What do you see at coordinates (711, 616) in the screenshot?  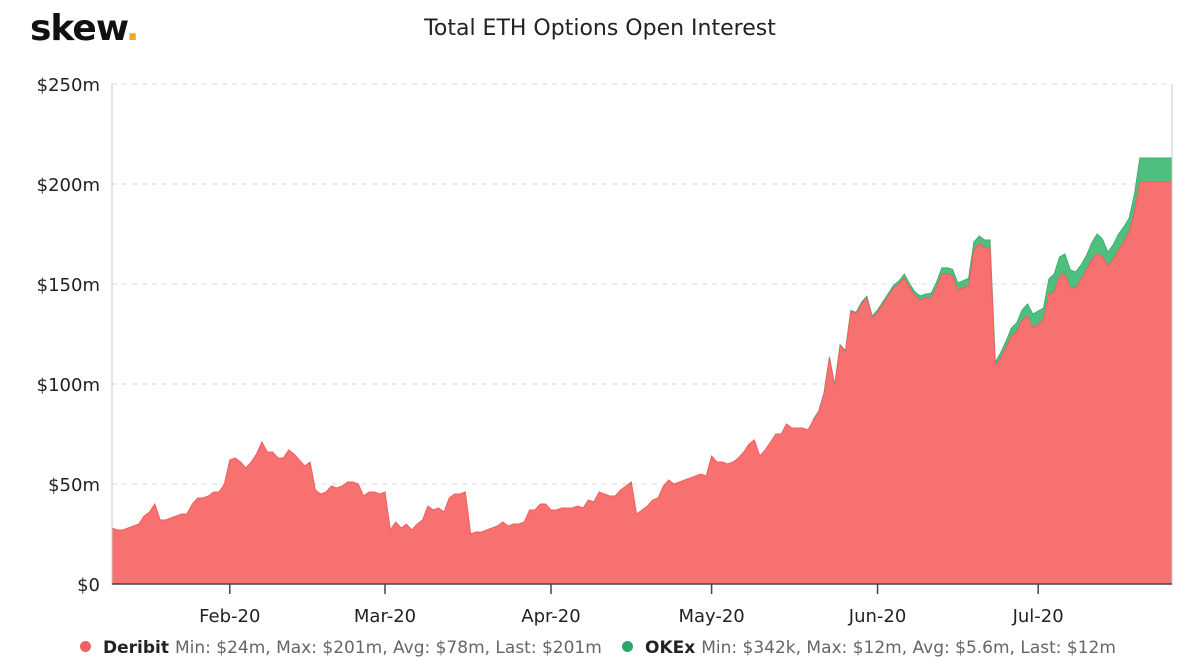 I see `x-tick-label: May-20` at bounding box center [711, 616].